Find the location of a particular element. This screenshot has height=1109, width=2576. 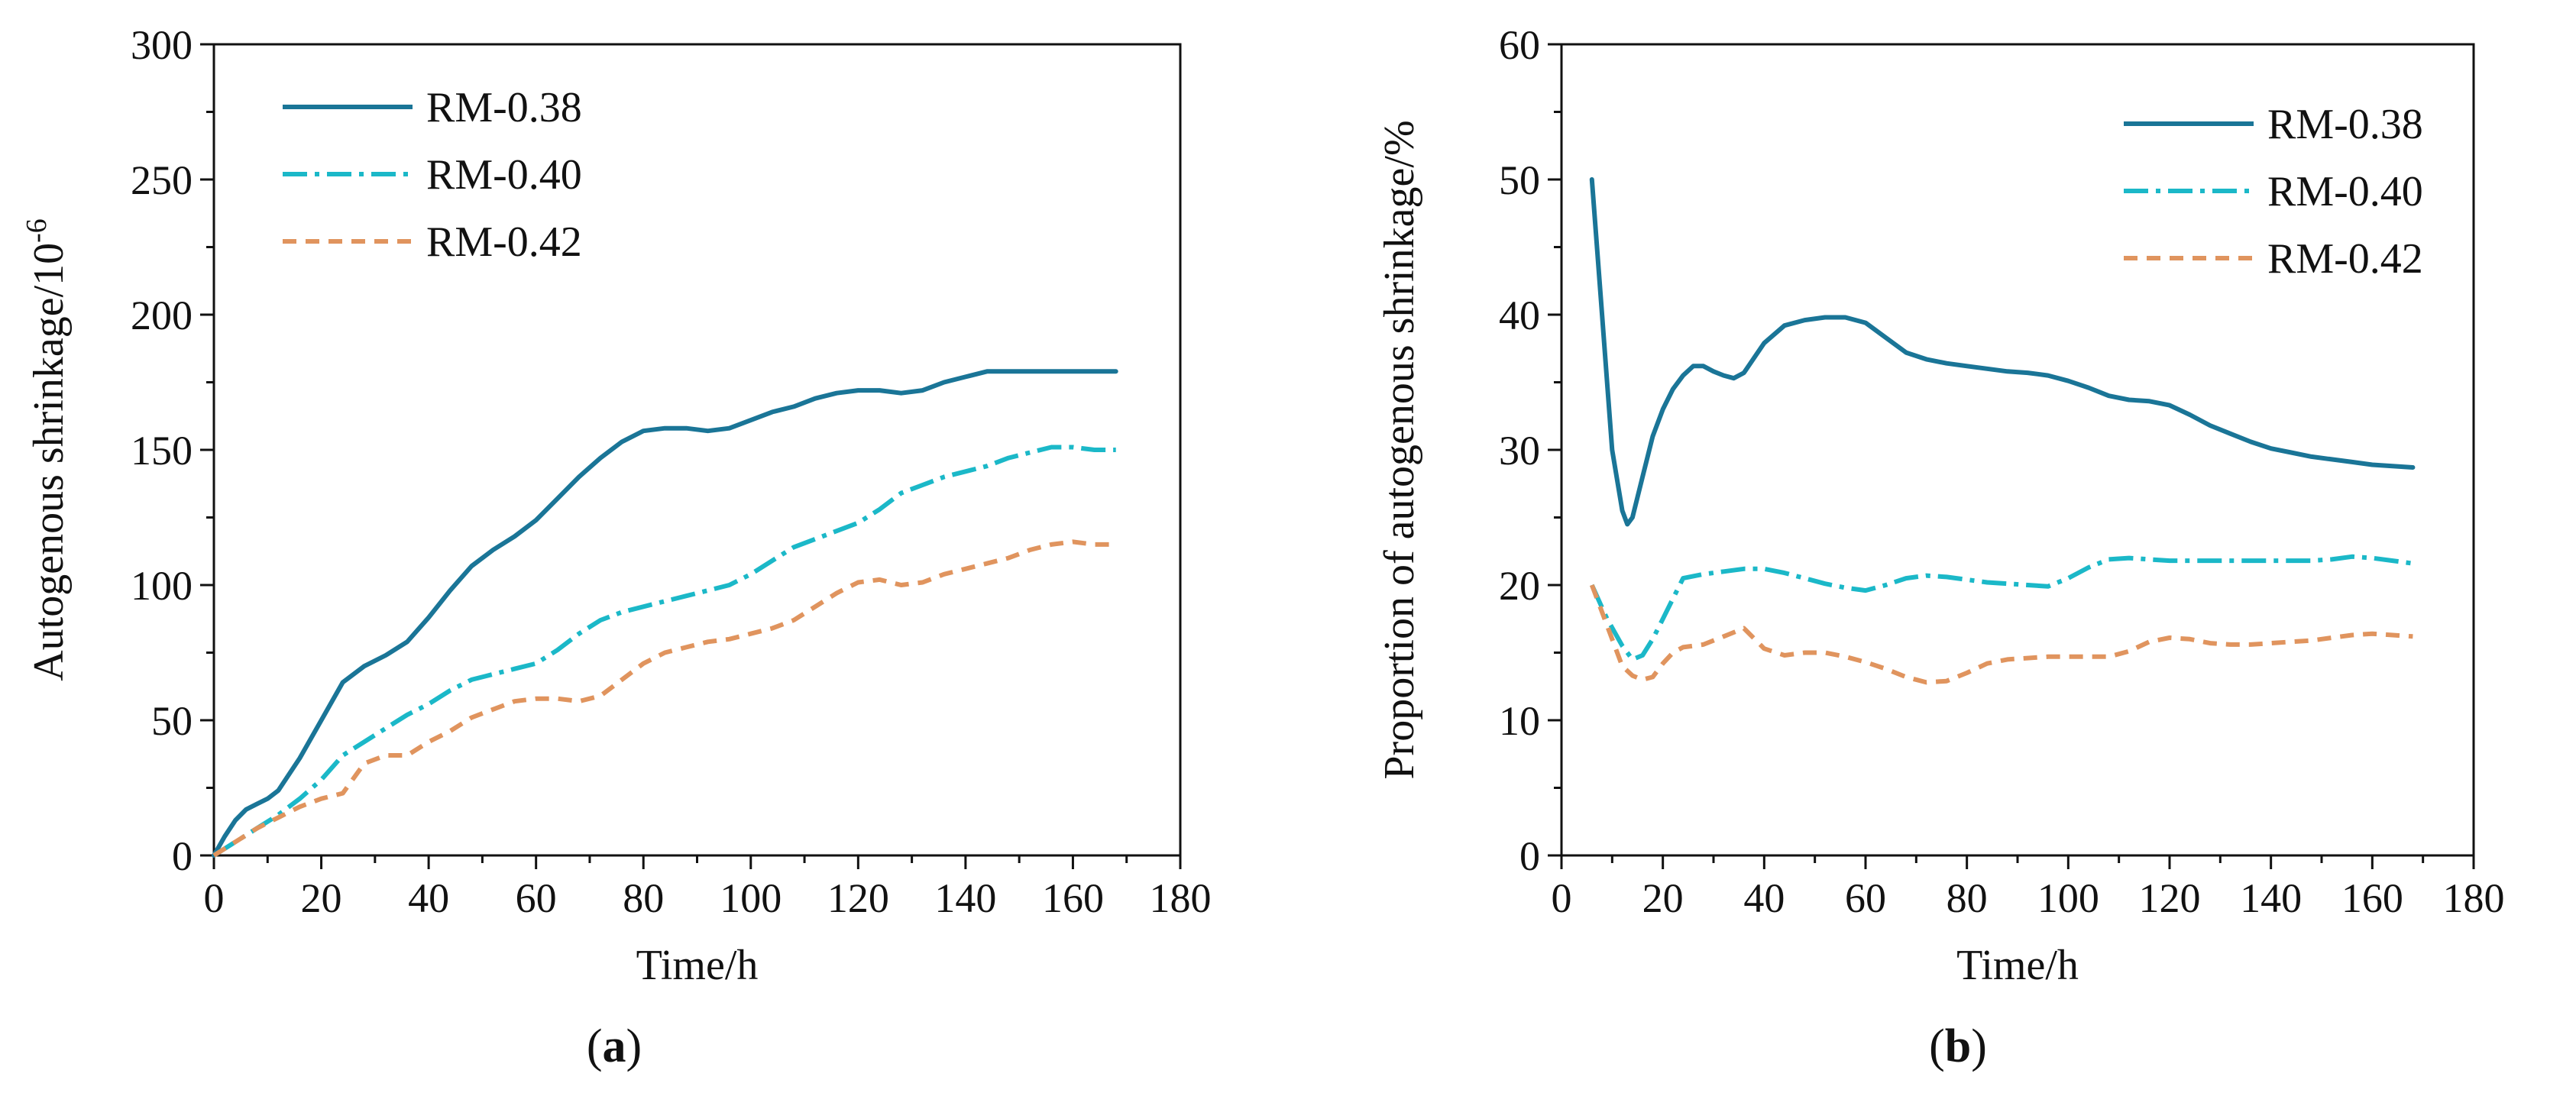

y-tick-label: 20 is located at coordinates (1519, 586).